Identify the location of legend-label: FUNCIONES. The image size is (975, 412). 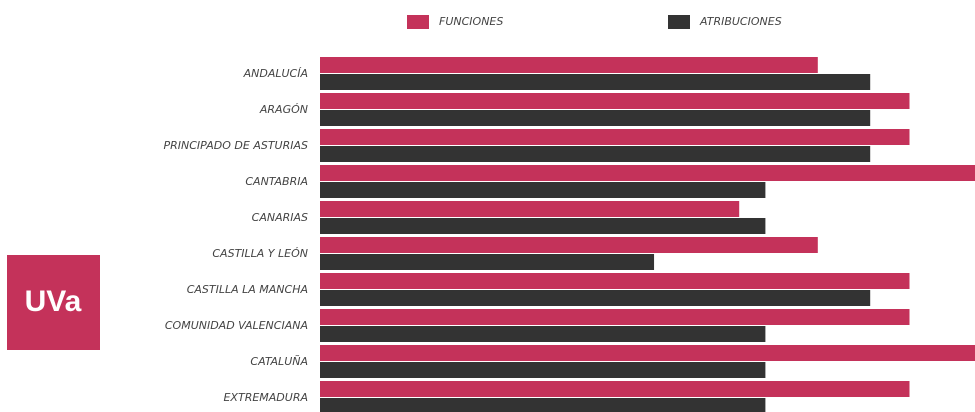
(471, 21).